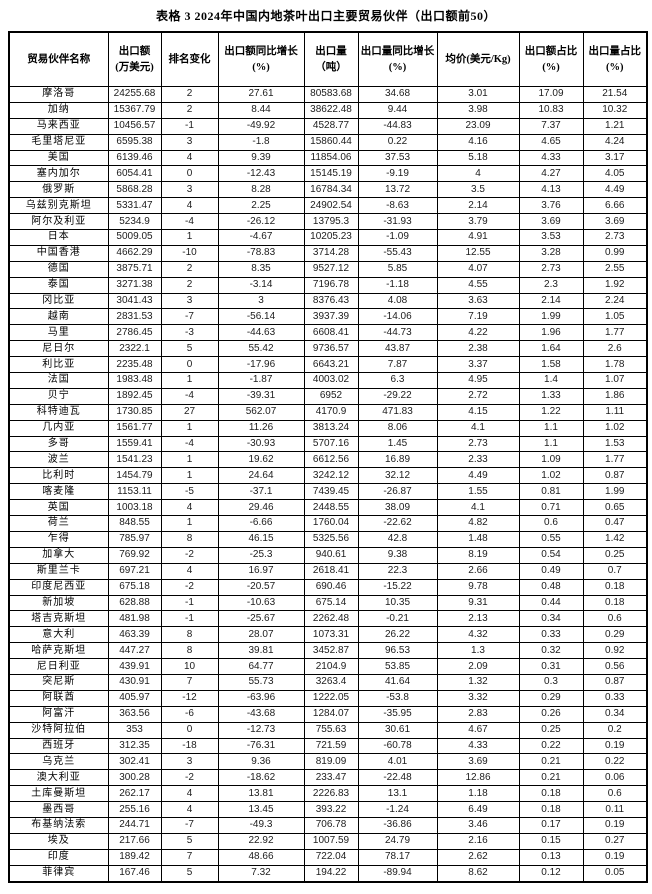 This screenshot has width=652, height=894. Describe the element at coordinates (261, 126) in the screenshot. I see `value-cell: -49.92` at that location.